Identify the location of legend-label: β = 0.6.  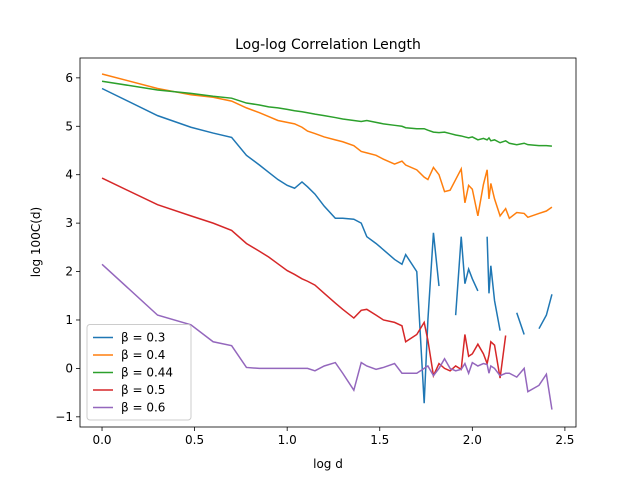
(143, 408).